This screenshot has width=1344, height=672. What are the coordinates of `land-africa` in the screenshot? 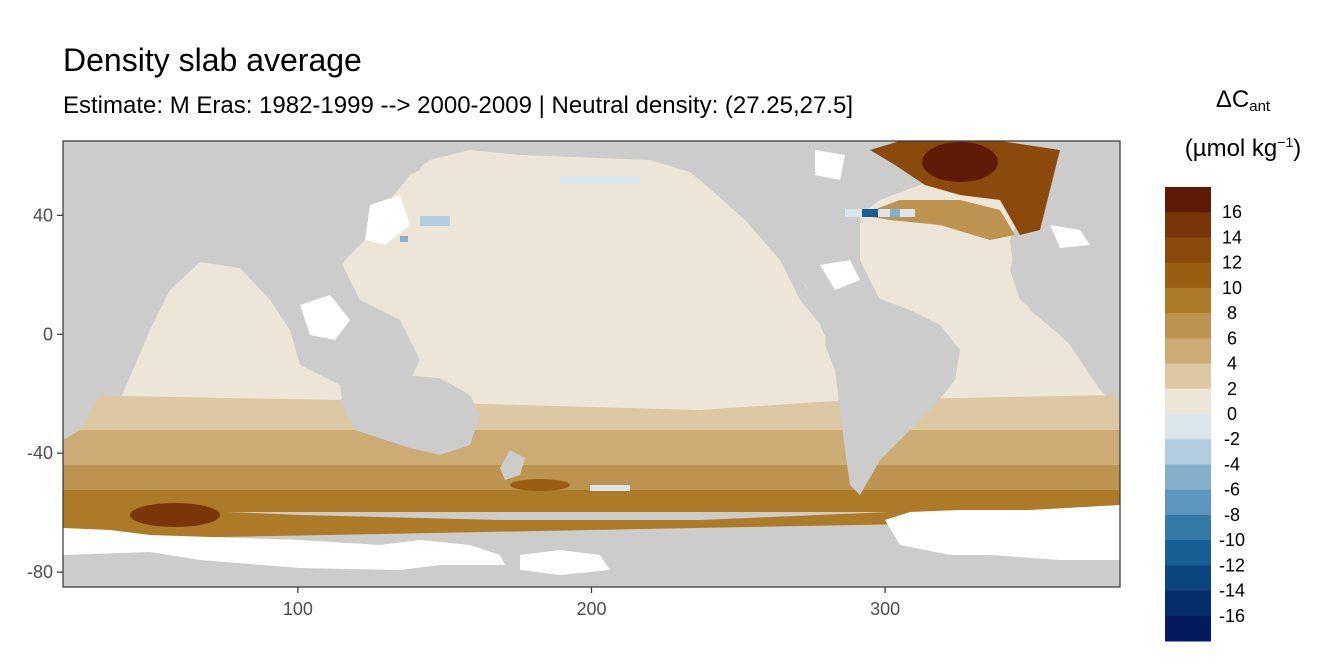 It's located at (101, 385).